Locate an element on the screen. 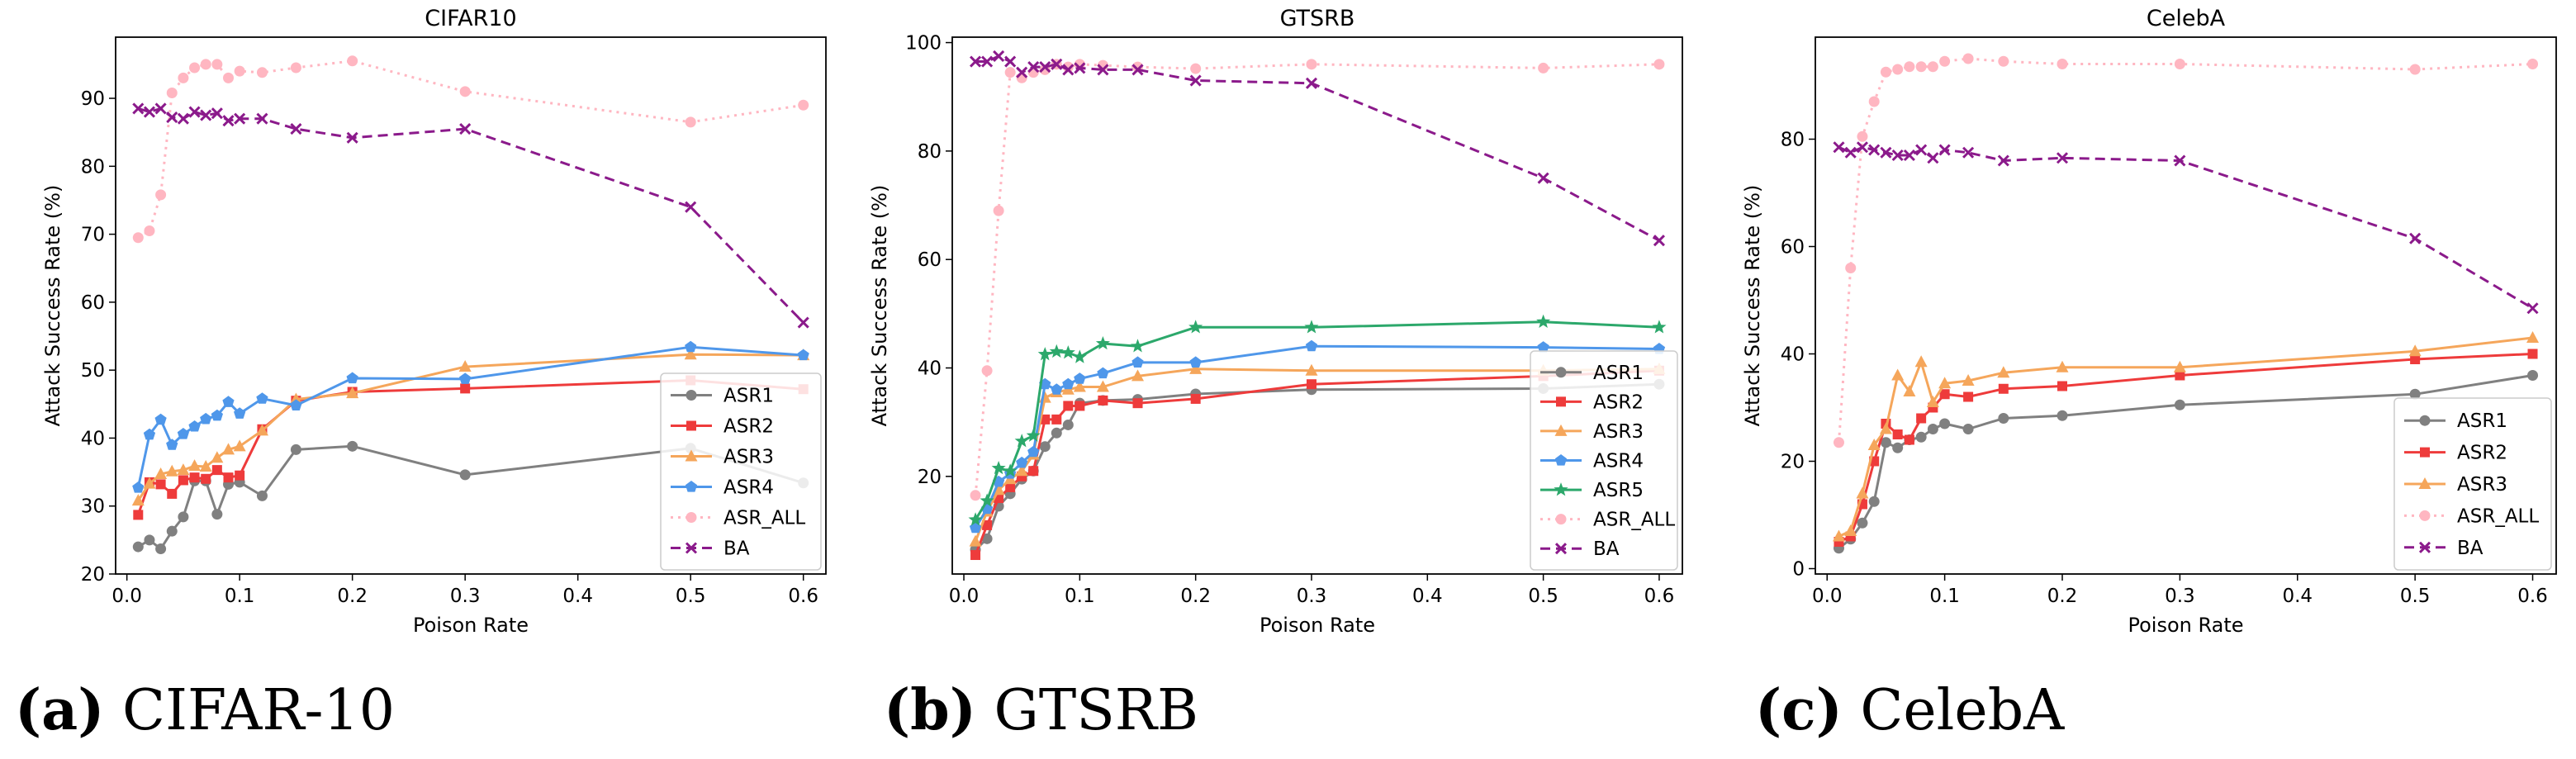 Image resolution: width=2576 pixels, height=759 pixels. y-tick-label: 20 is located at coordinates (93, 575).